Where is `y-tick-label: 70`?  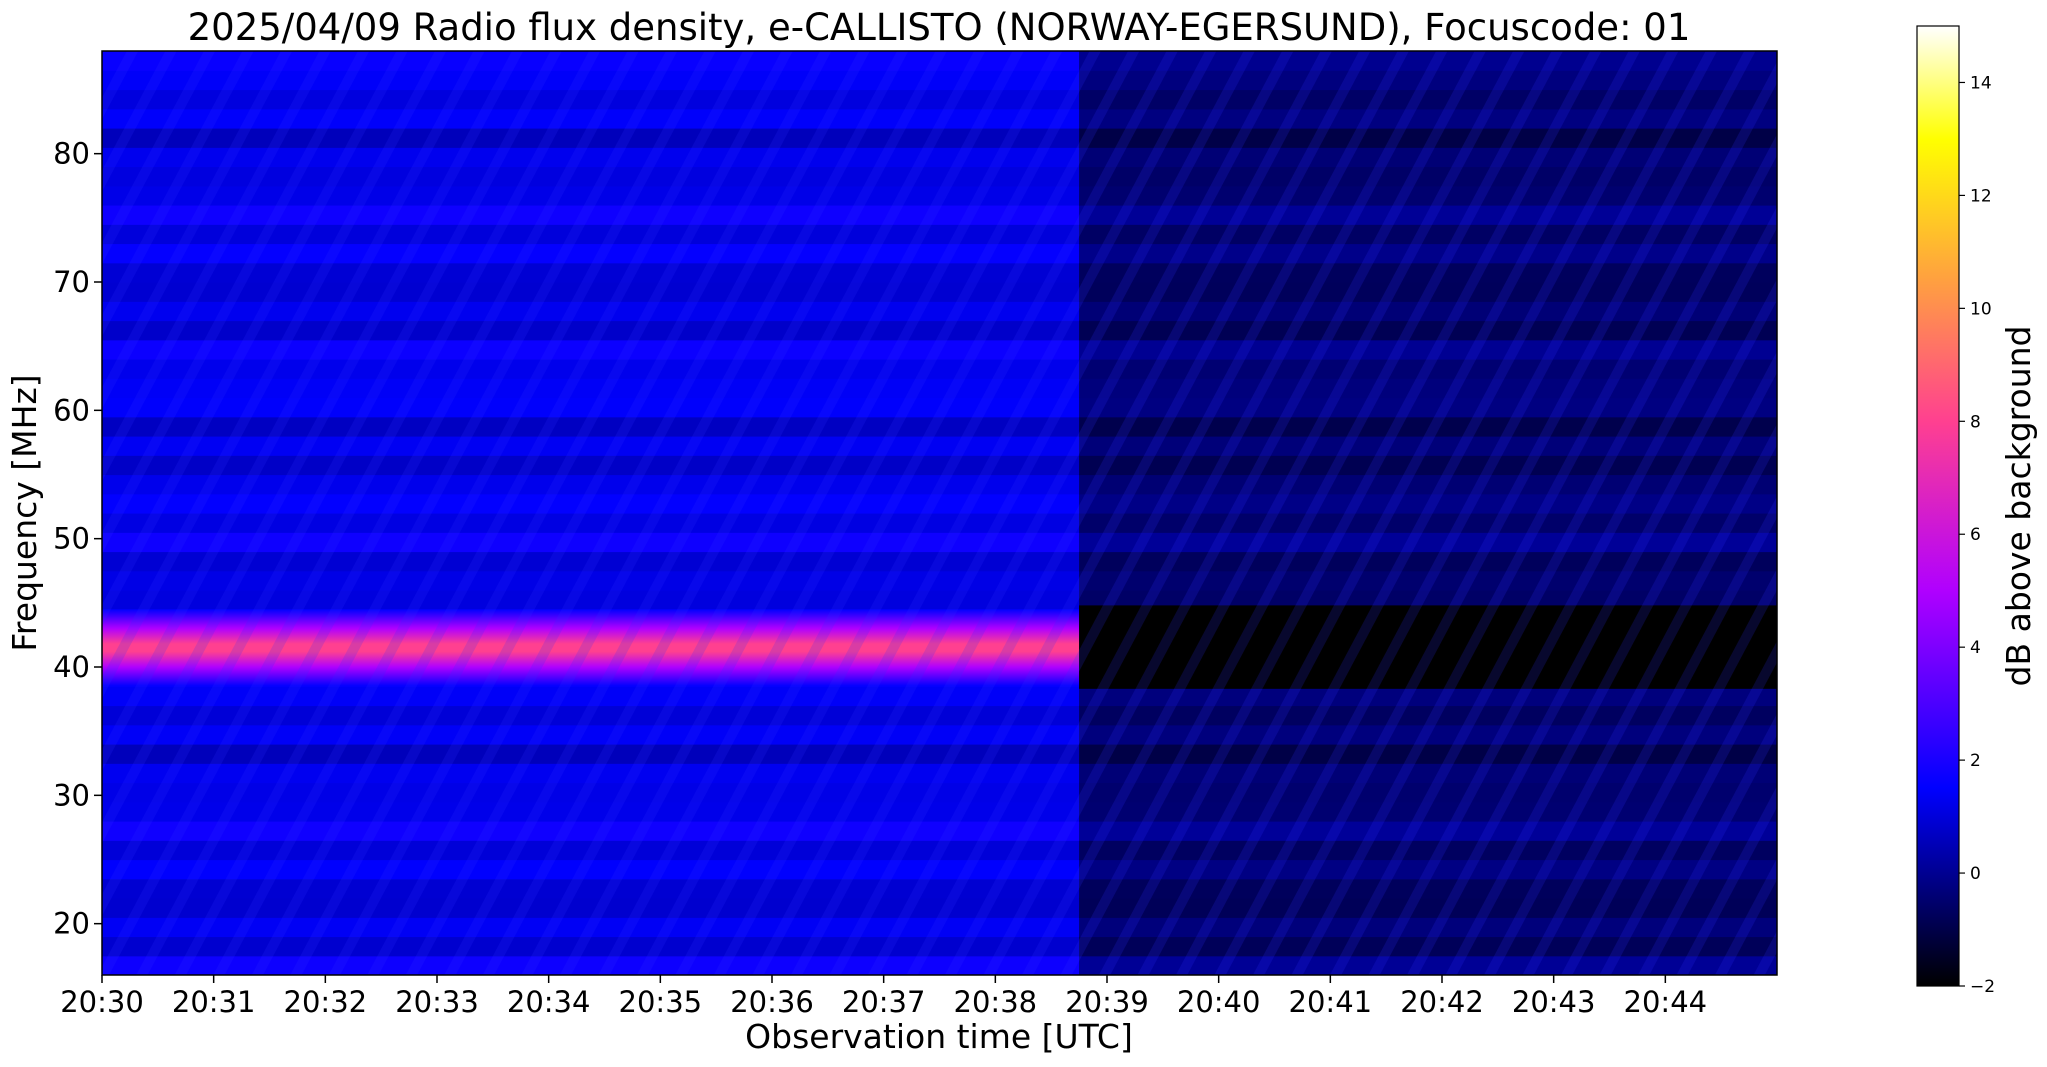 y-tick-label: 70 is located at coordinates (71, 282).